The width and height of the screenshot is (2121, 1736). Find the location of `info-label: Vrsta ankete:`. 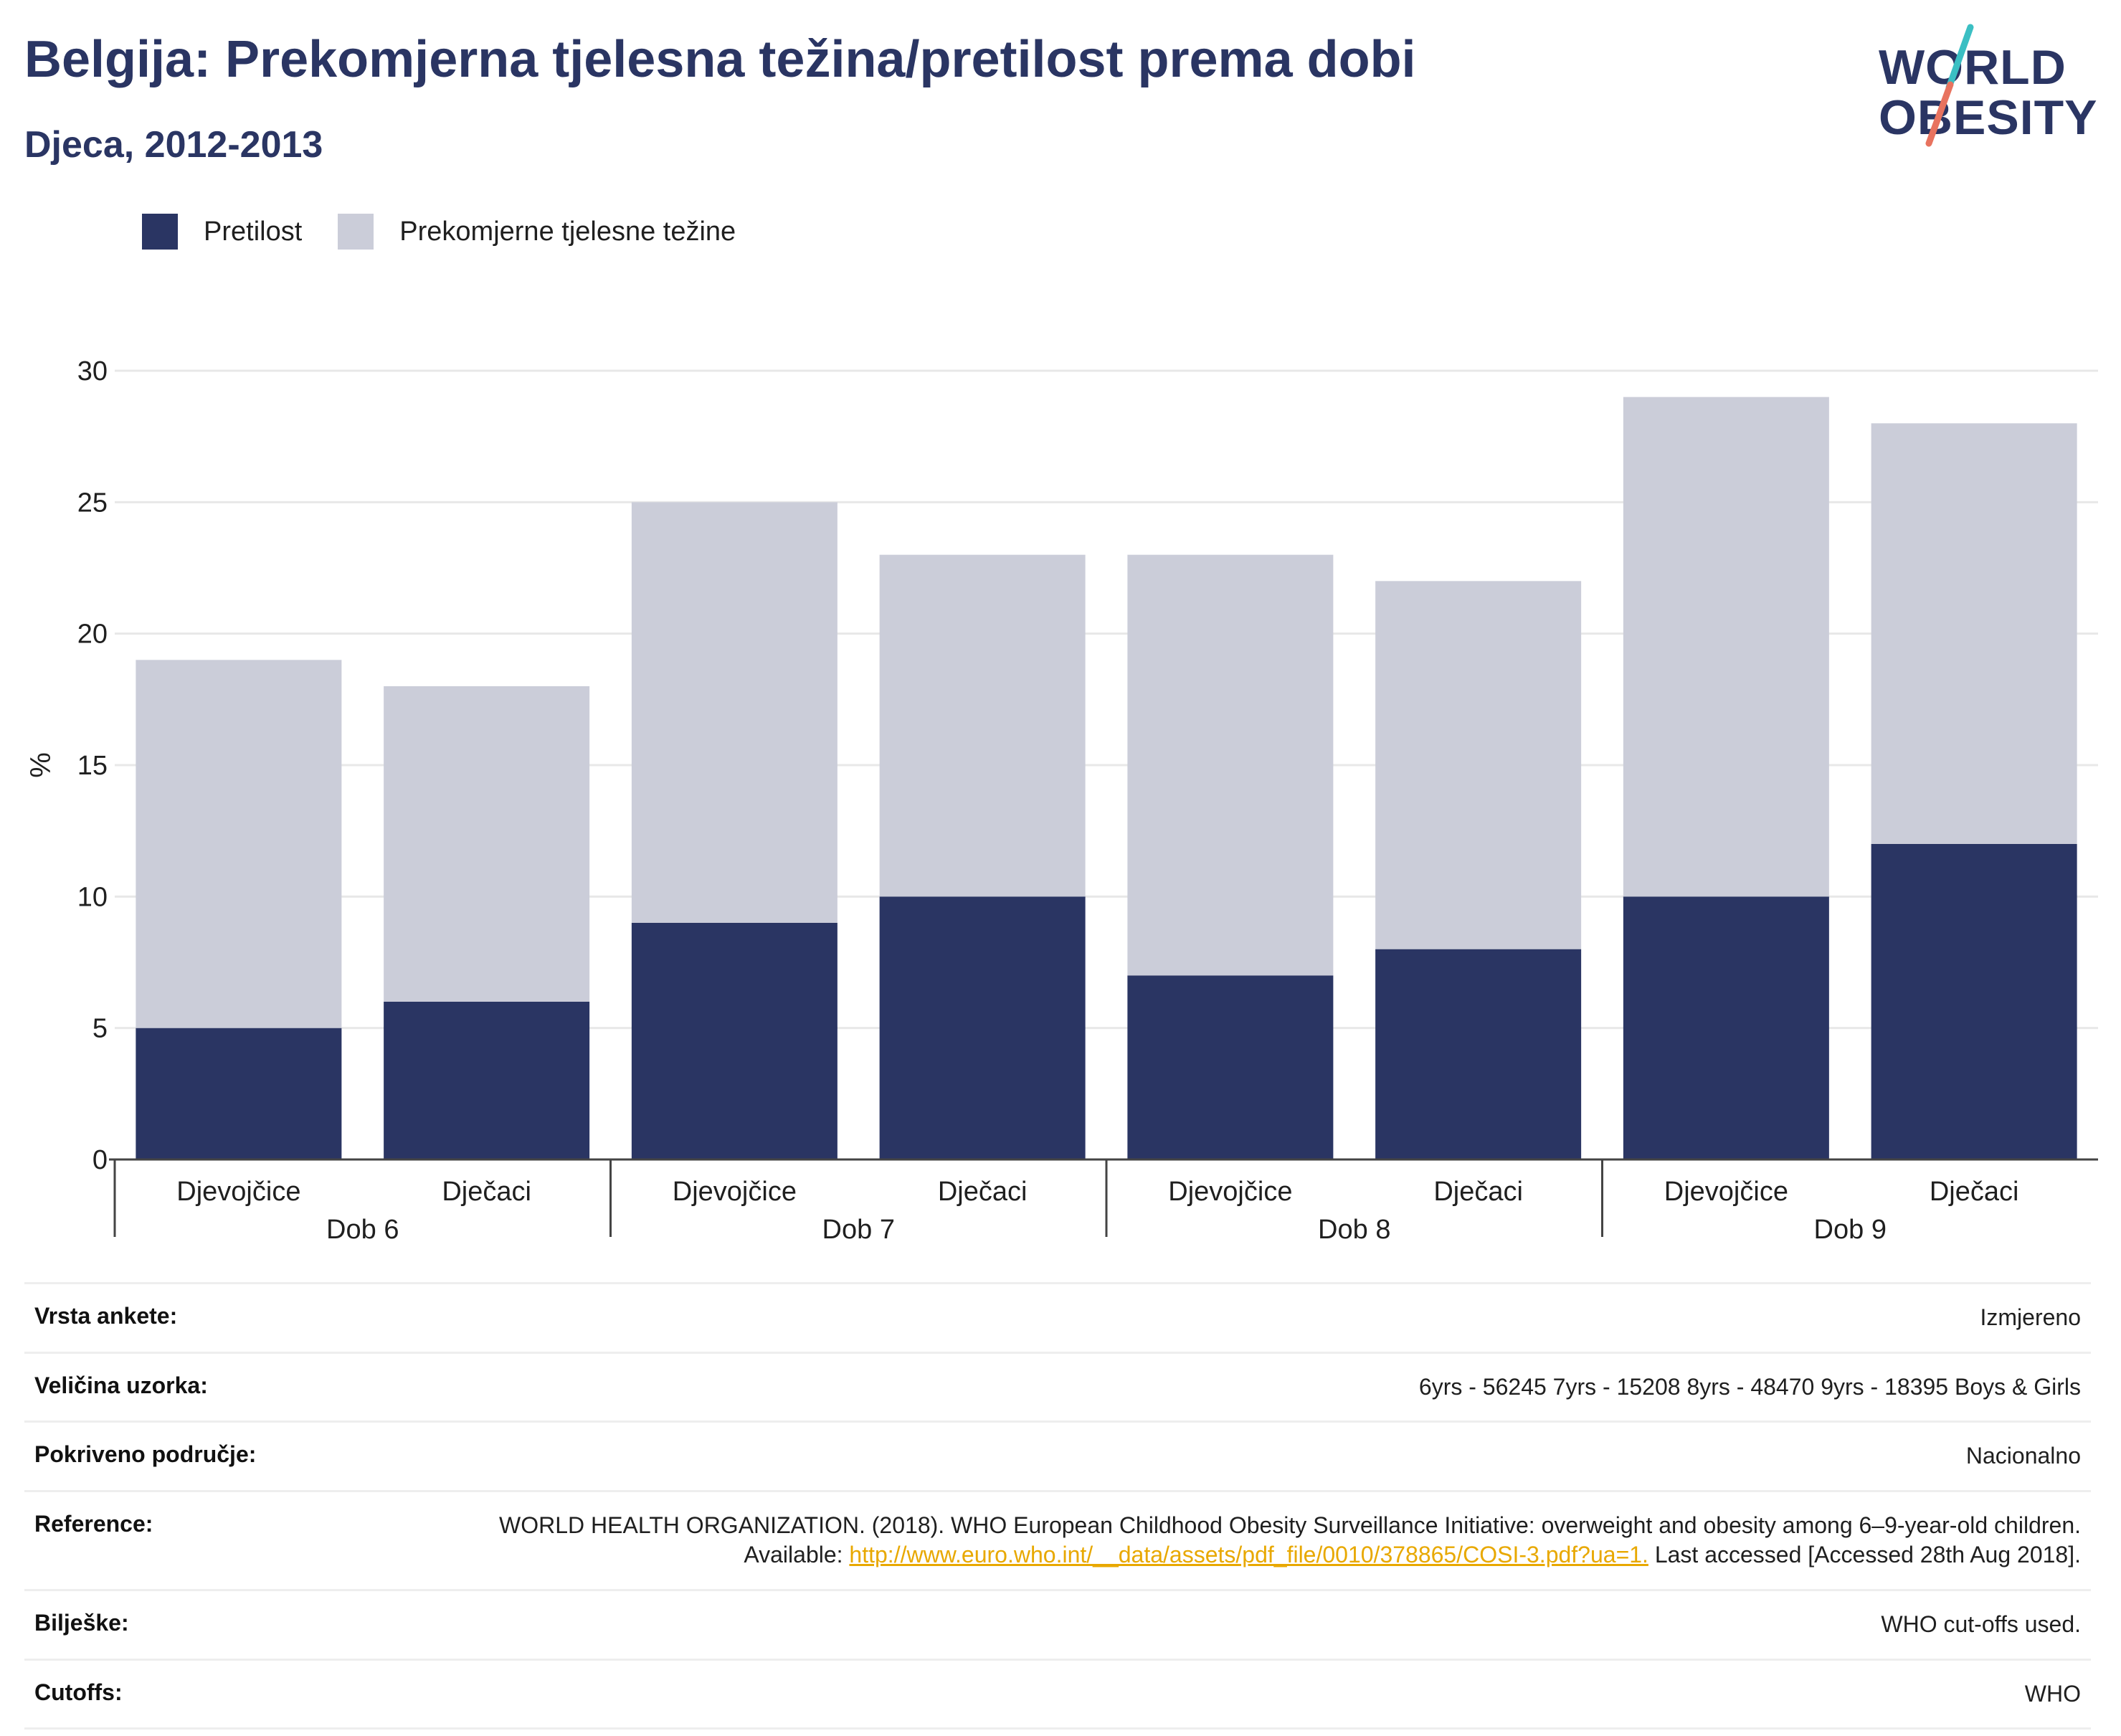

info-label: Vrsta ankete: is located at coordinates (106, 1316).